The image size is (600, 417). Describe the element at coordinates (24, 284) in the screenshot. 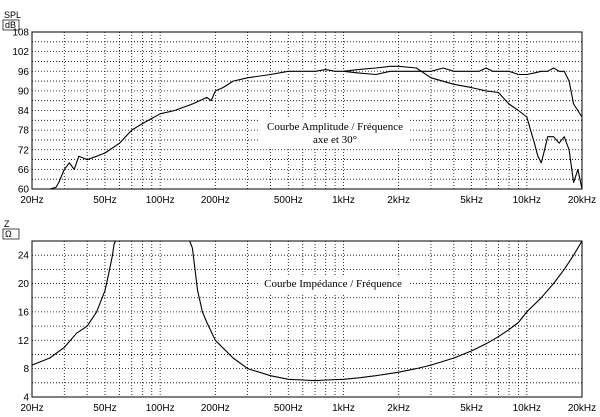

I see `imp-y-tick-label: 20` at that location.